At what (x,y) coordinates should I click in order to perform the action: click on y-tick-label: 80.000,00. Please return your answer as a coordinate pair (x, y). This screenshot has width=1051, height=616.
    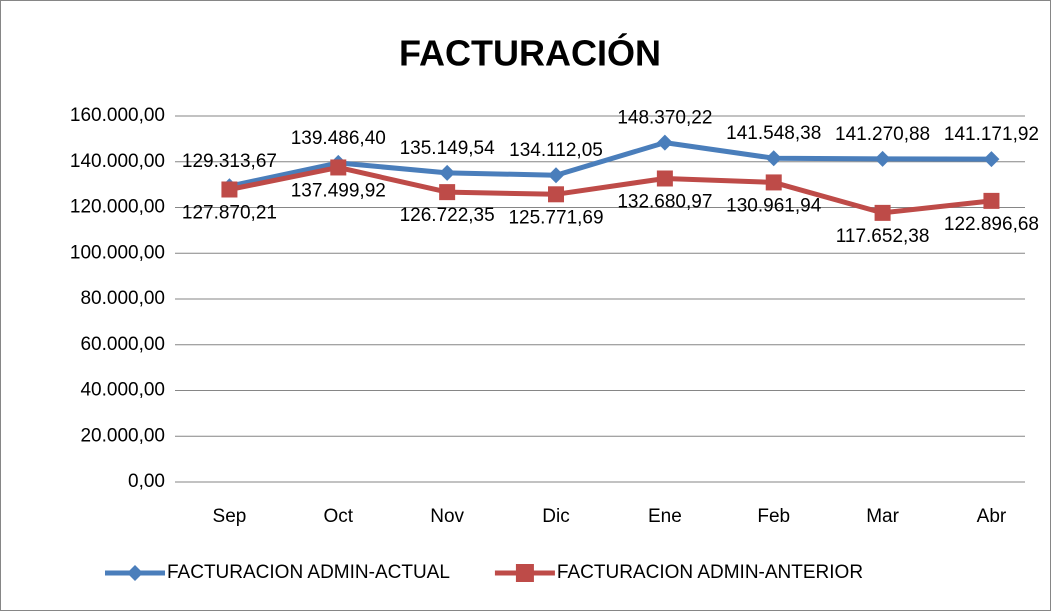
    Looking at the image, I should click on (122, 298).